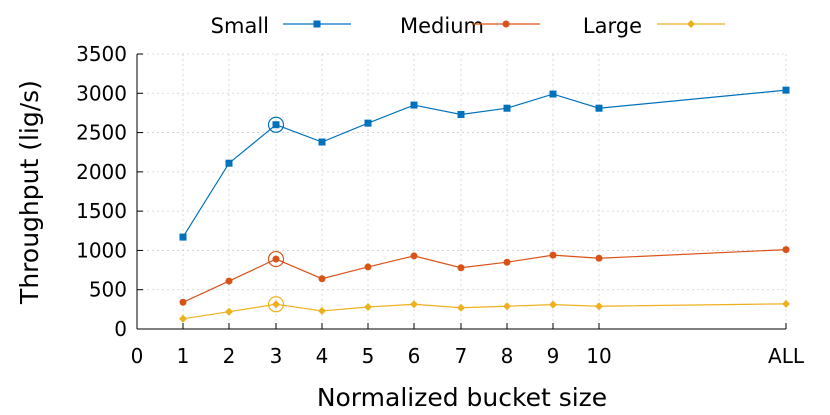  Describe the element at coordinates (553, 356) in the screenshot. I see `x-tick-label-9: 9` at that location.